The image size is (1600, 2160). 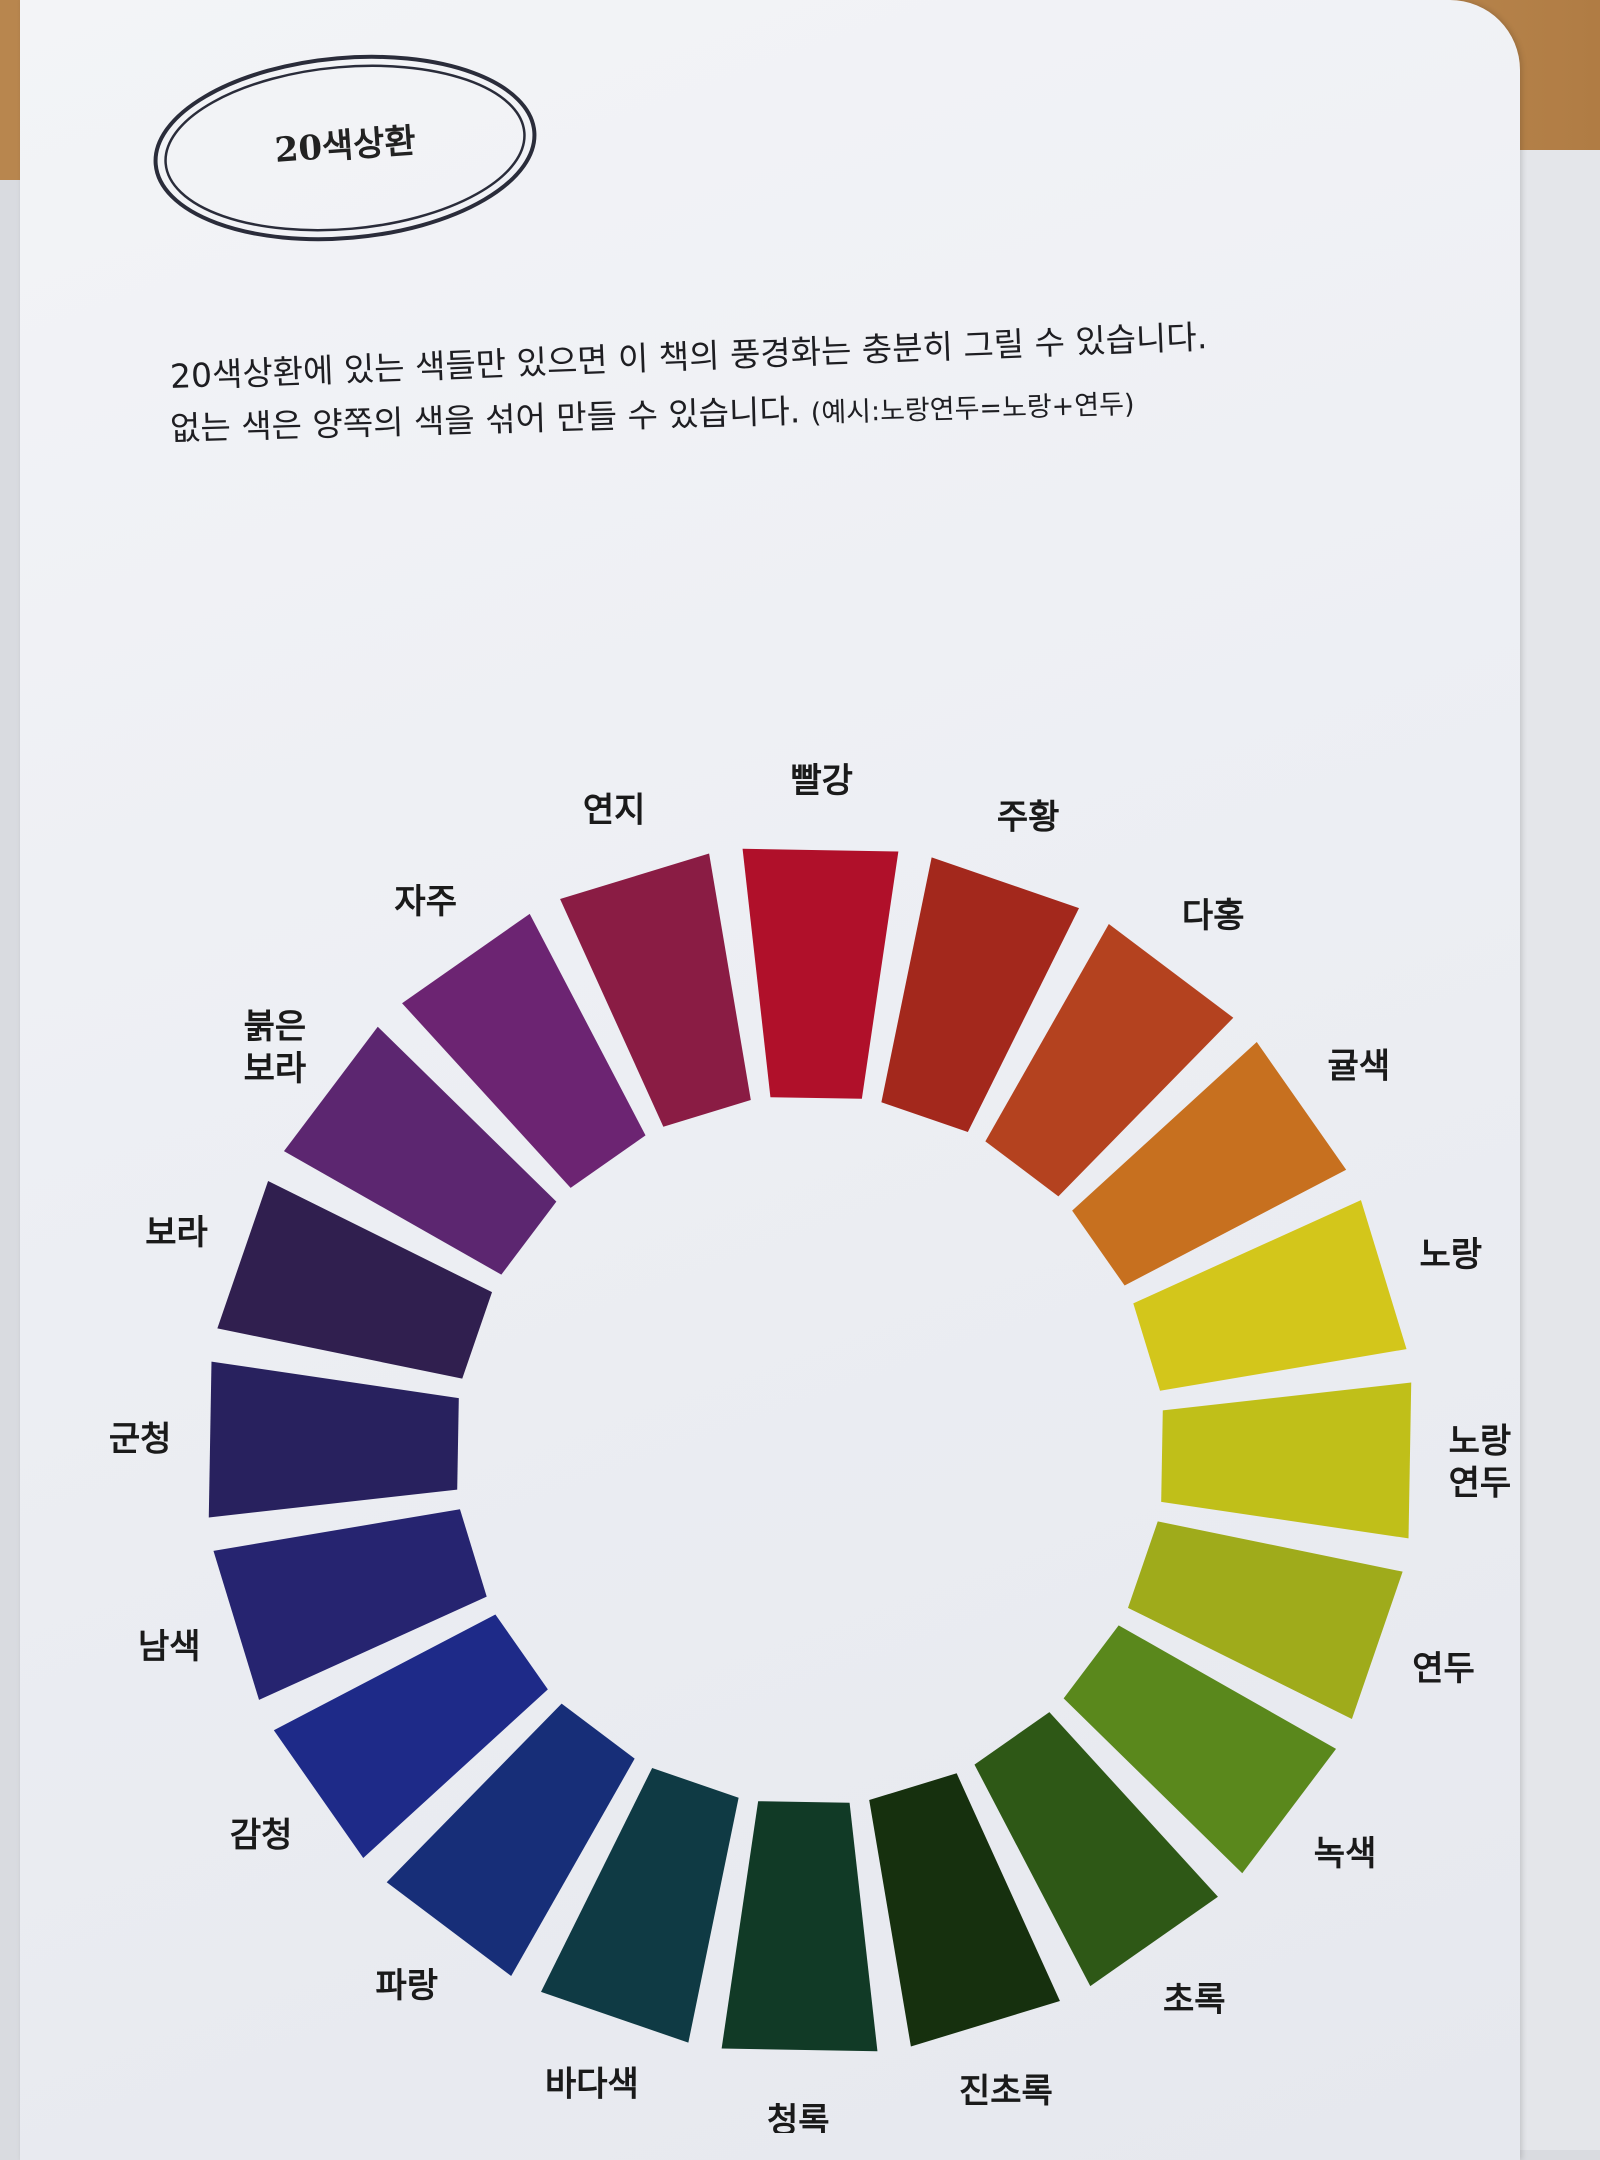 What do you see at coordinates (592, 2084) in the screenshot?
I see `color-label: 바다색` at bounding box center [592, 2084].